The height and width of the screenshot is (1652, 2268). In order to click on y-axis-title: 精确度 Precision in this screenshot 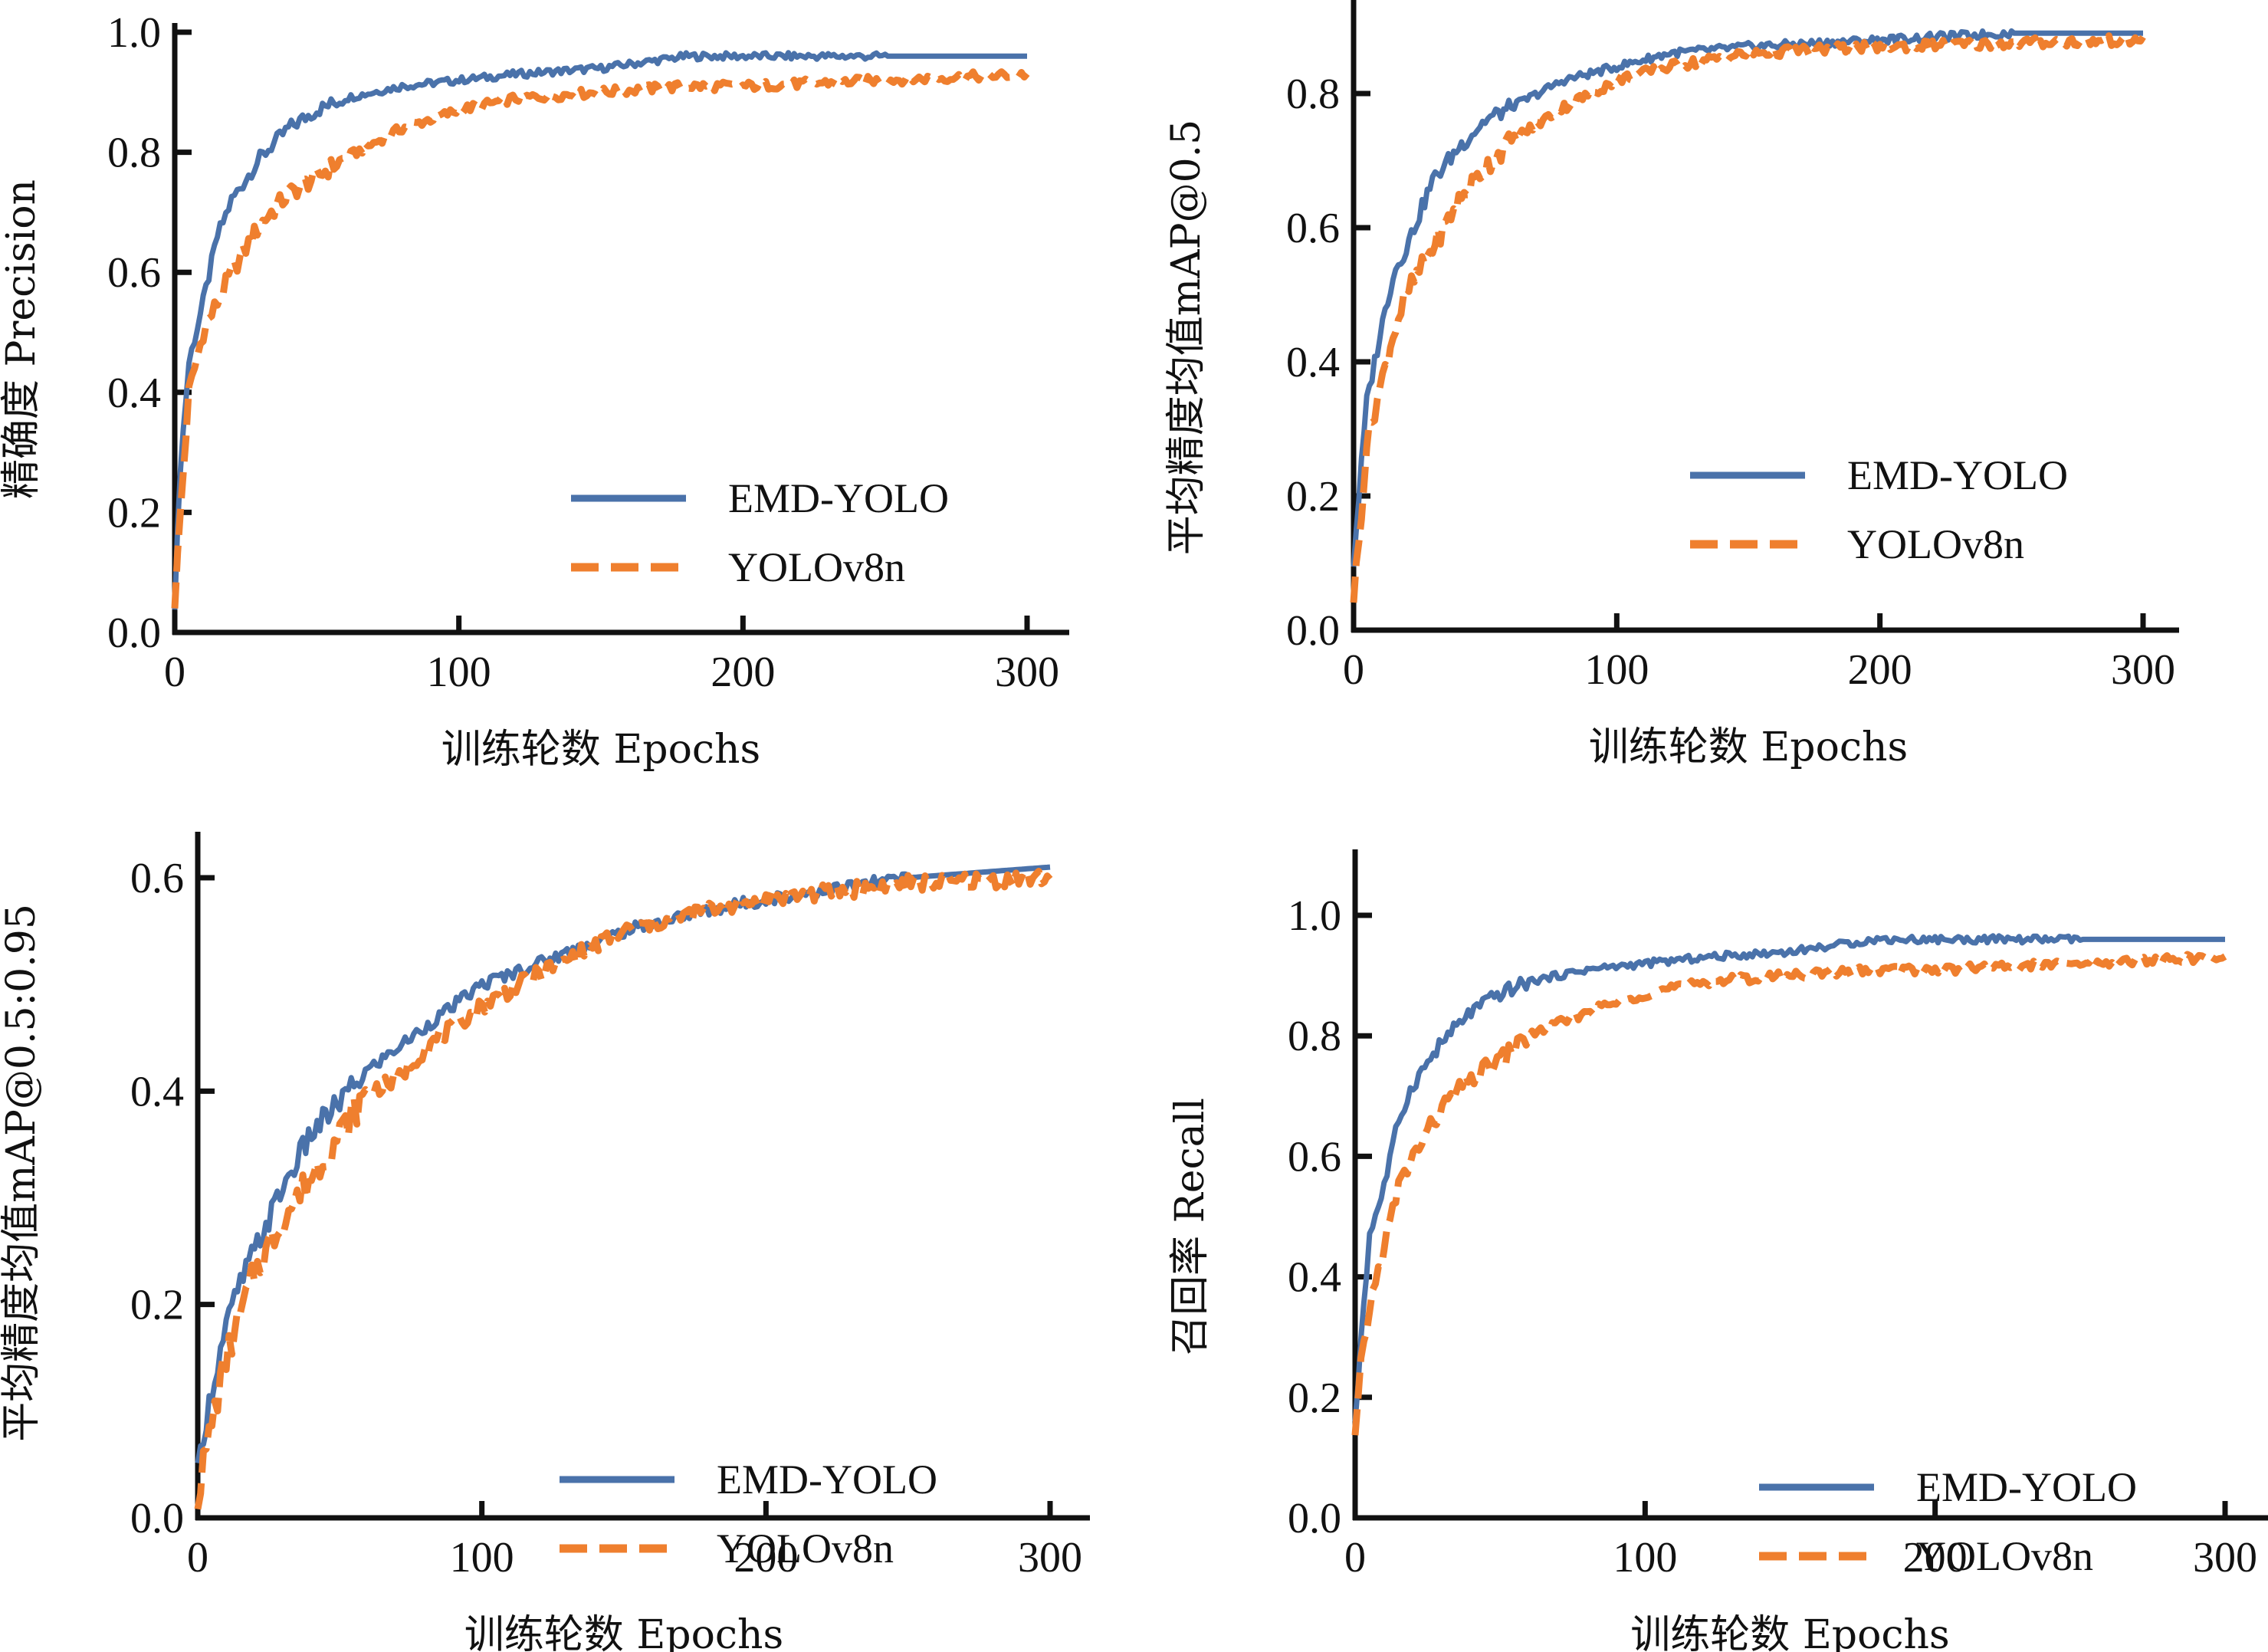, I will do `click(22, 339)`.